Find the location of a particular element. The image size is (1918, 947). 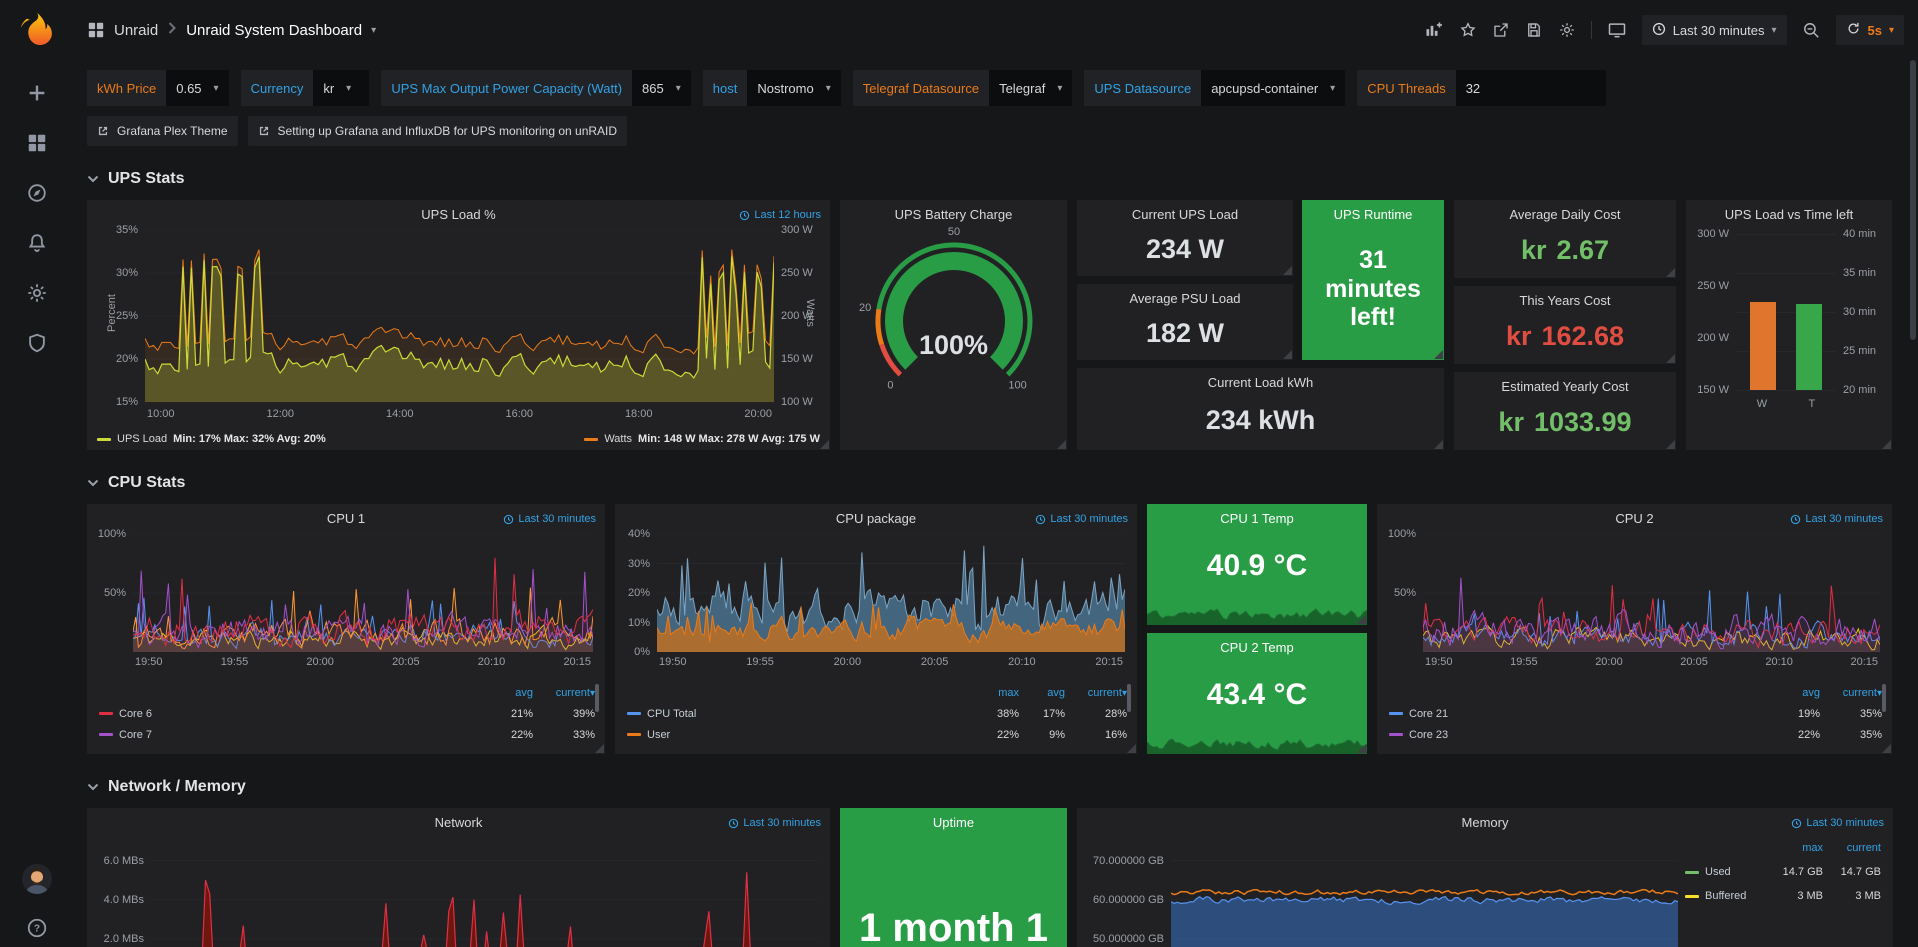

server-admin-shield-icon is located at coordinates (37, 343).